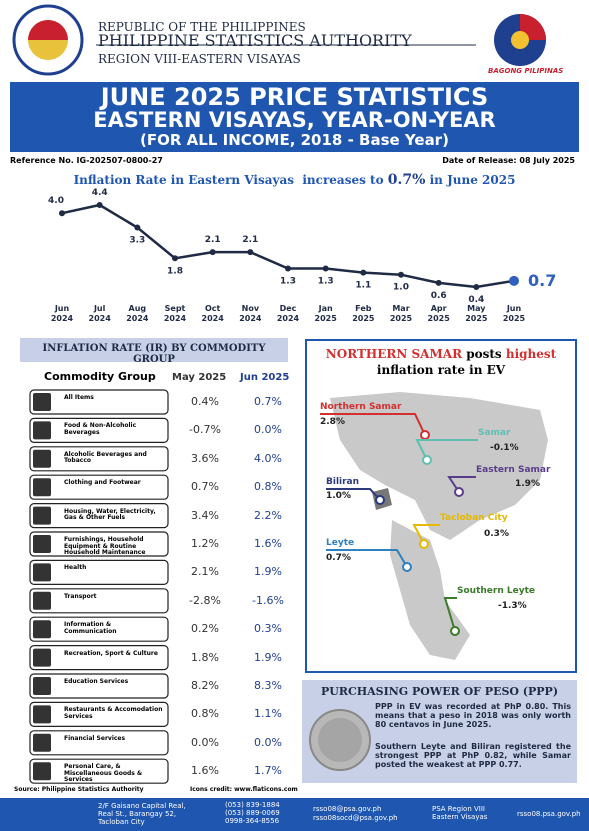 The image size is (589, 831). Describe the element at coordinates (406, 180) in the screenshot. I see `chart-title-highlight: 0.7%` at that location.